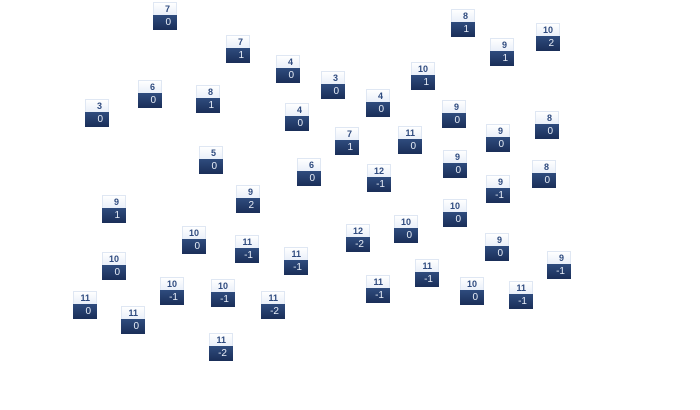 The image size is (700, 410). I want to click on tile: 12 -2, so click(358, 238).